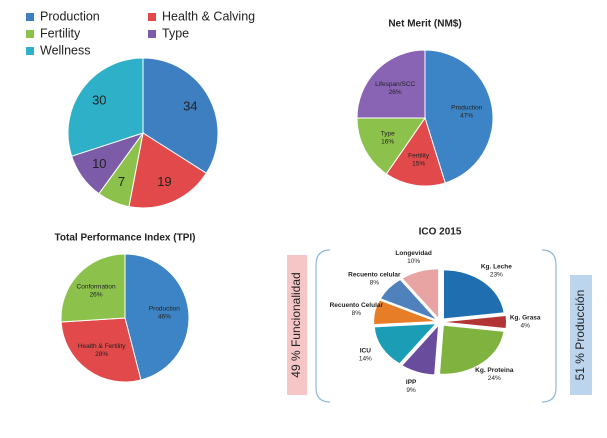 Image resolution: width=607 pixels, height=438 pixels. I want to click on slice-category: Kg. Leche, so click(496, 267).